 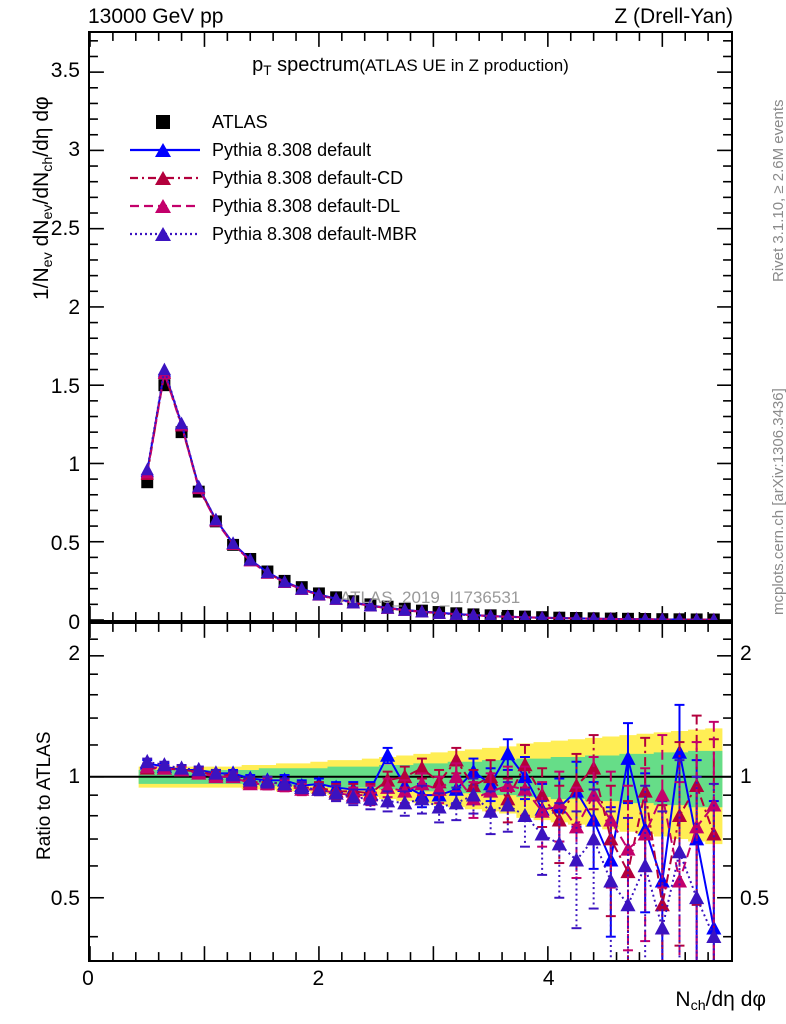 What do you see at coordinates (258, 65) in the screenshot?
I see `plot-title-pt: p` at bounding box center [258, 65].